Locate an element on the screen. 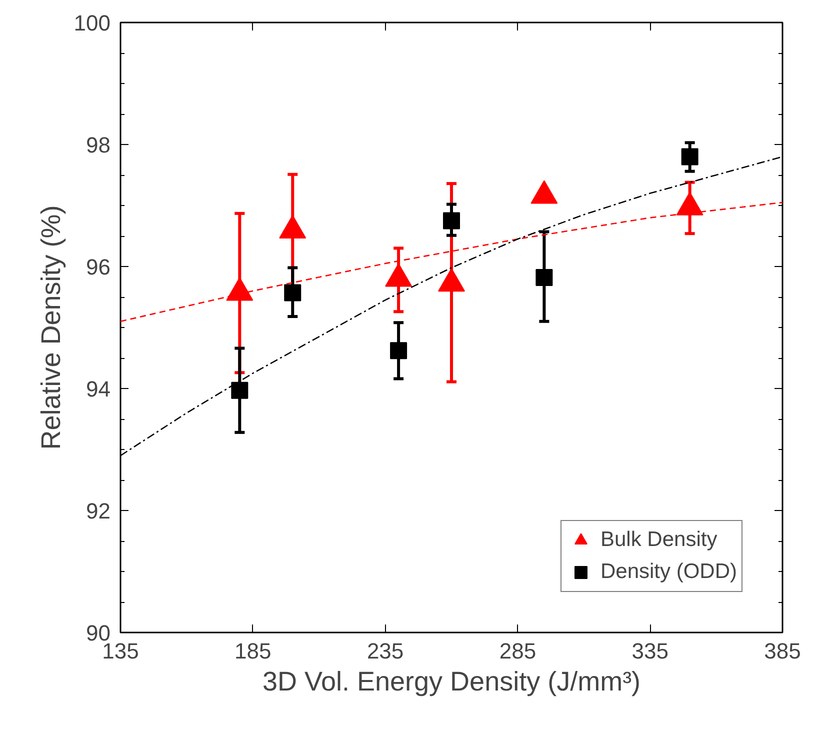 The image size is (814, 736). x-tick-label: 235 is located at coordinates (385, 651).